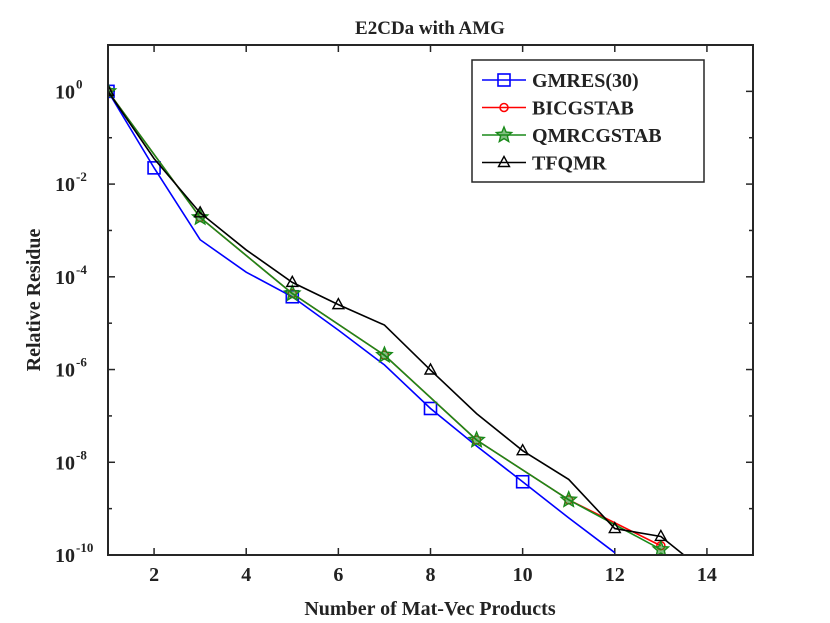 The height and width of the screenshot is (623, 830). I want to click on legend: GMRES(30) BICGSTAB QMRCGSTAB TFQMR, so click(588, 121).